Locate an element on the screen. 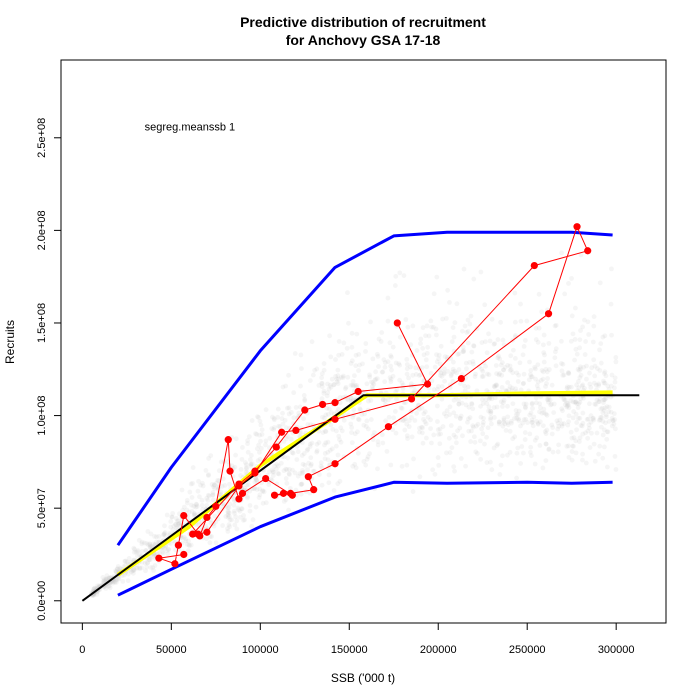 The image size is (700, 700). y-tick-label: 5.0e+07 is located at coordinates (42, 508).